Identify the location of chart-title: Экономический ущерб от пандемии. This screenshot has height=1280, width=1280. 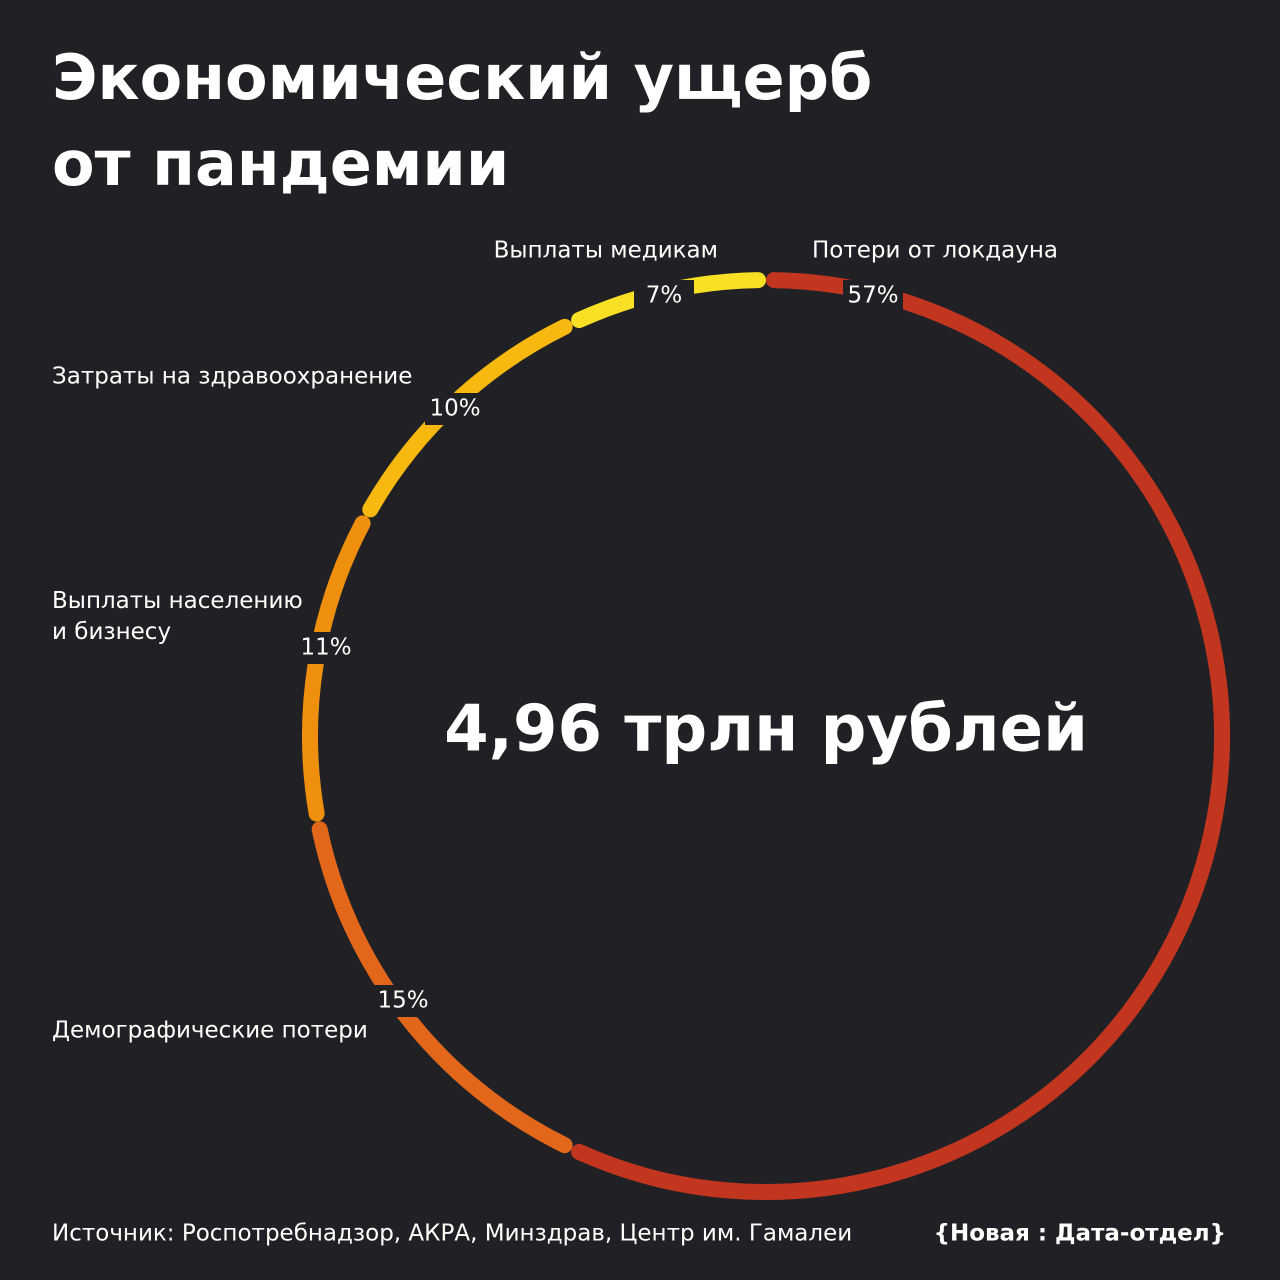
(462, 120).